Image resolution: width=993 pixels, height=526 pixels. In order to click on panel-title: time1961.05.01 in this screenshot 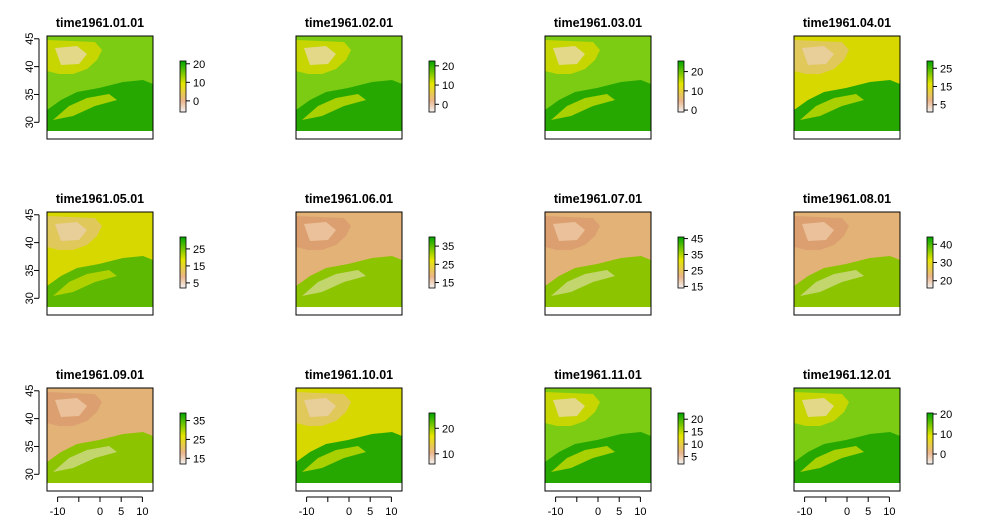, I will do `click(100, 199)`.